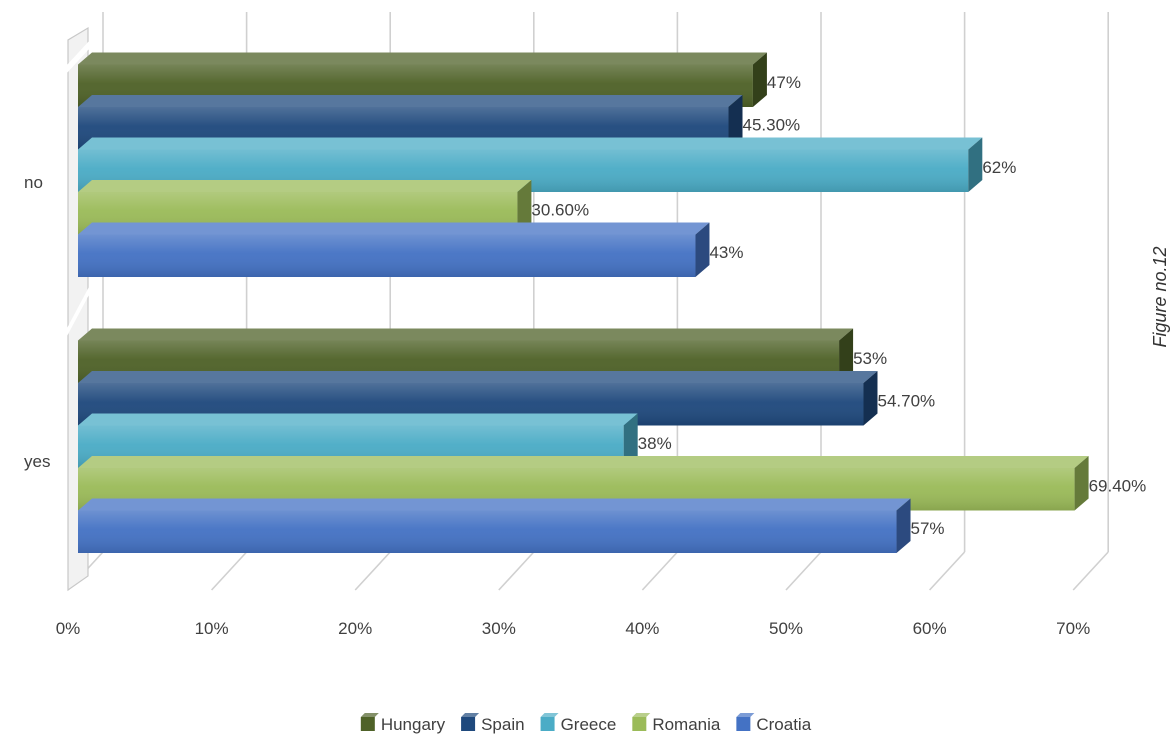 This screenshot has height=744, width=1173. I want to click on legend: Hungary Spain Greece Romania Croatia, so click(586, 723).